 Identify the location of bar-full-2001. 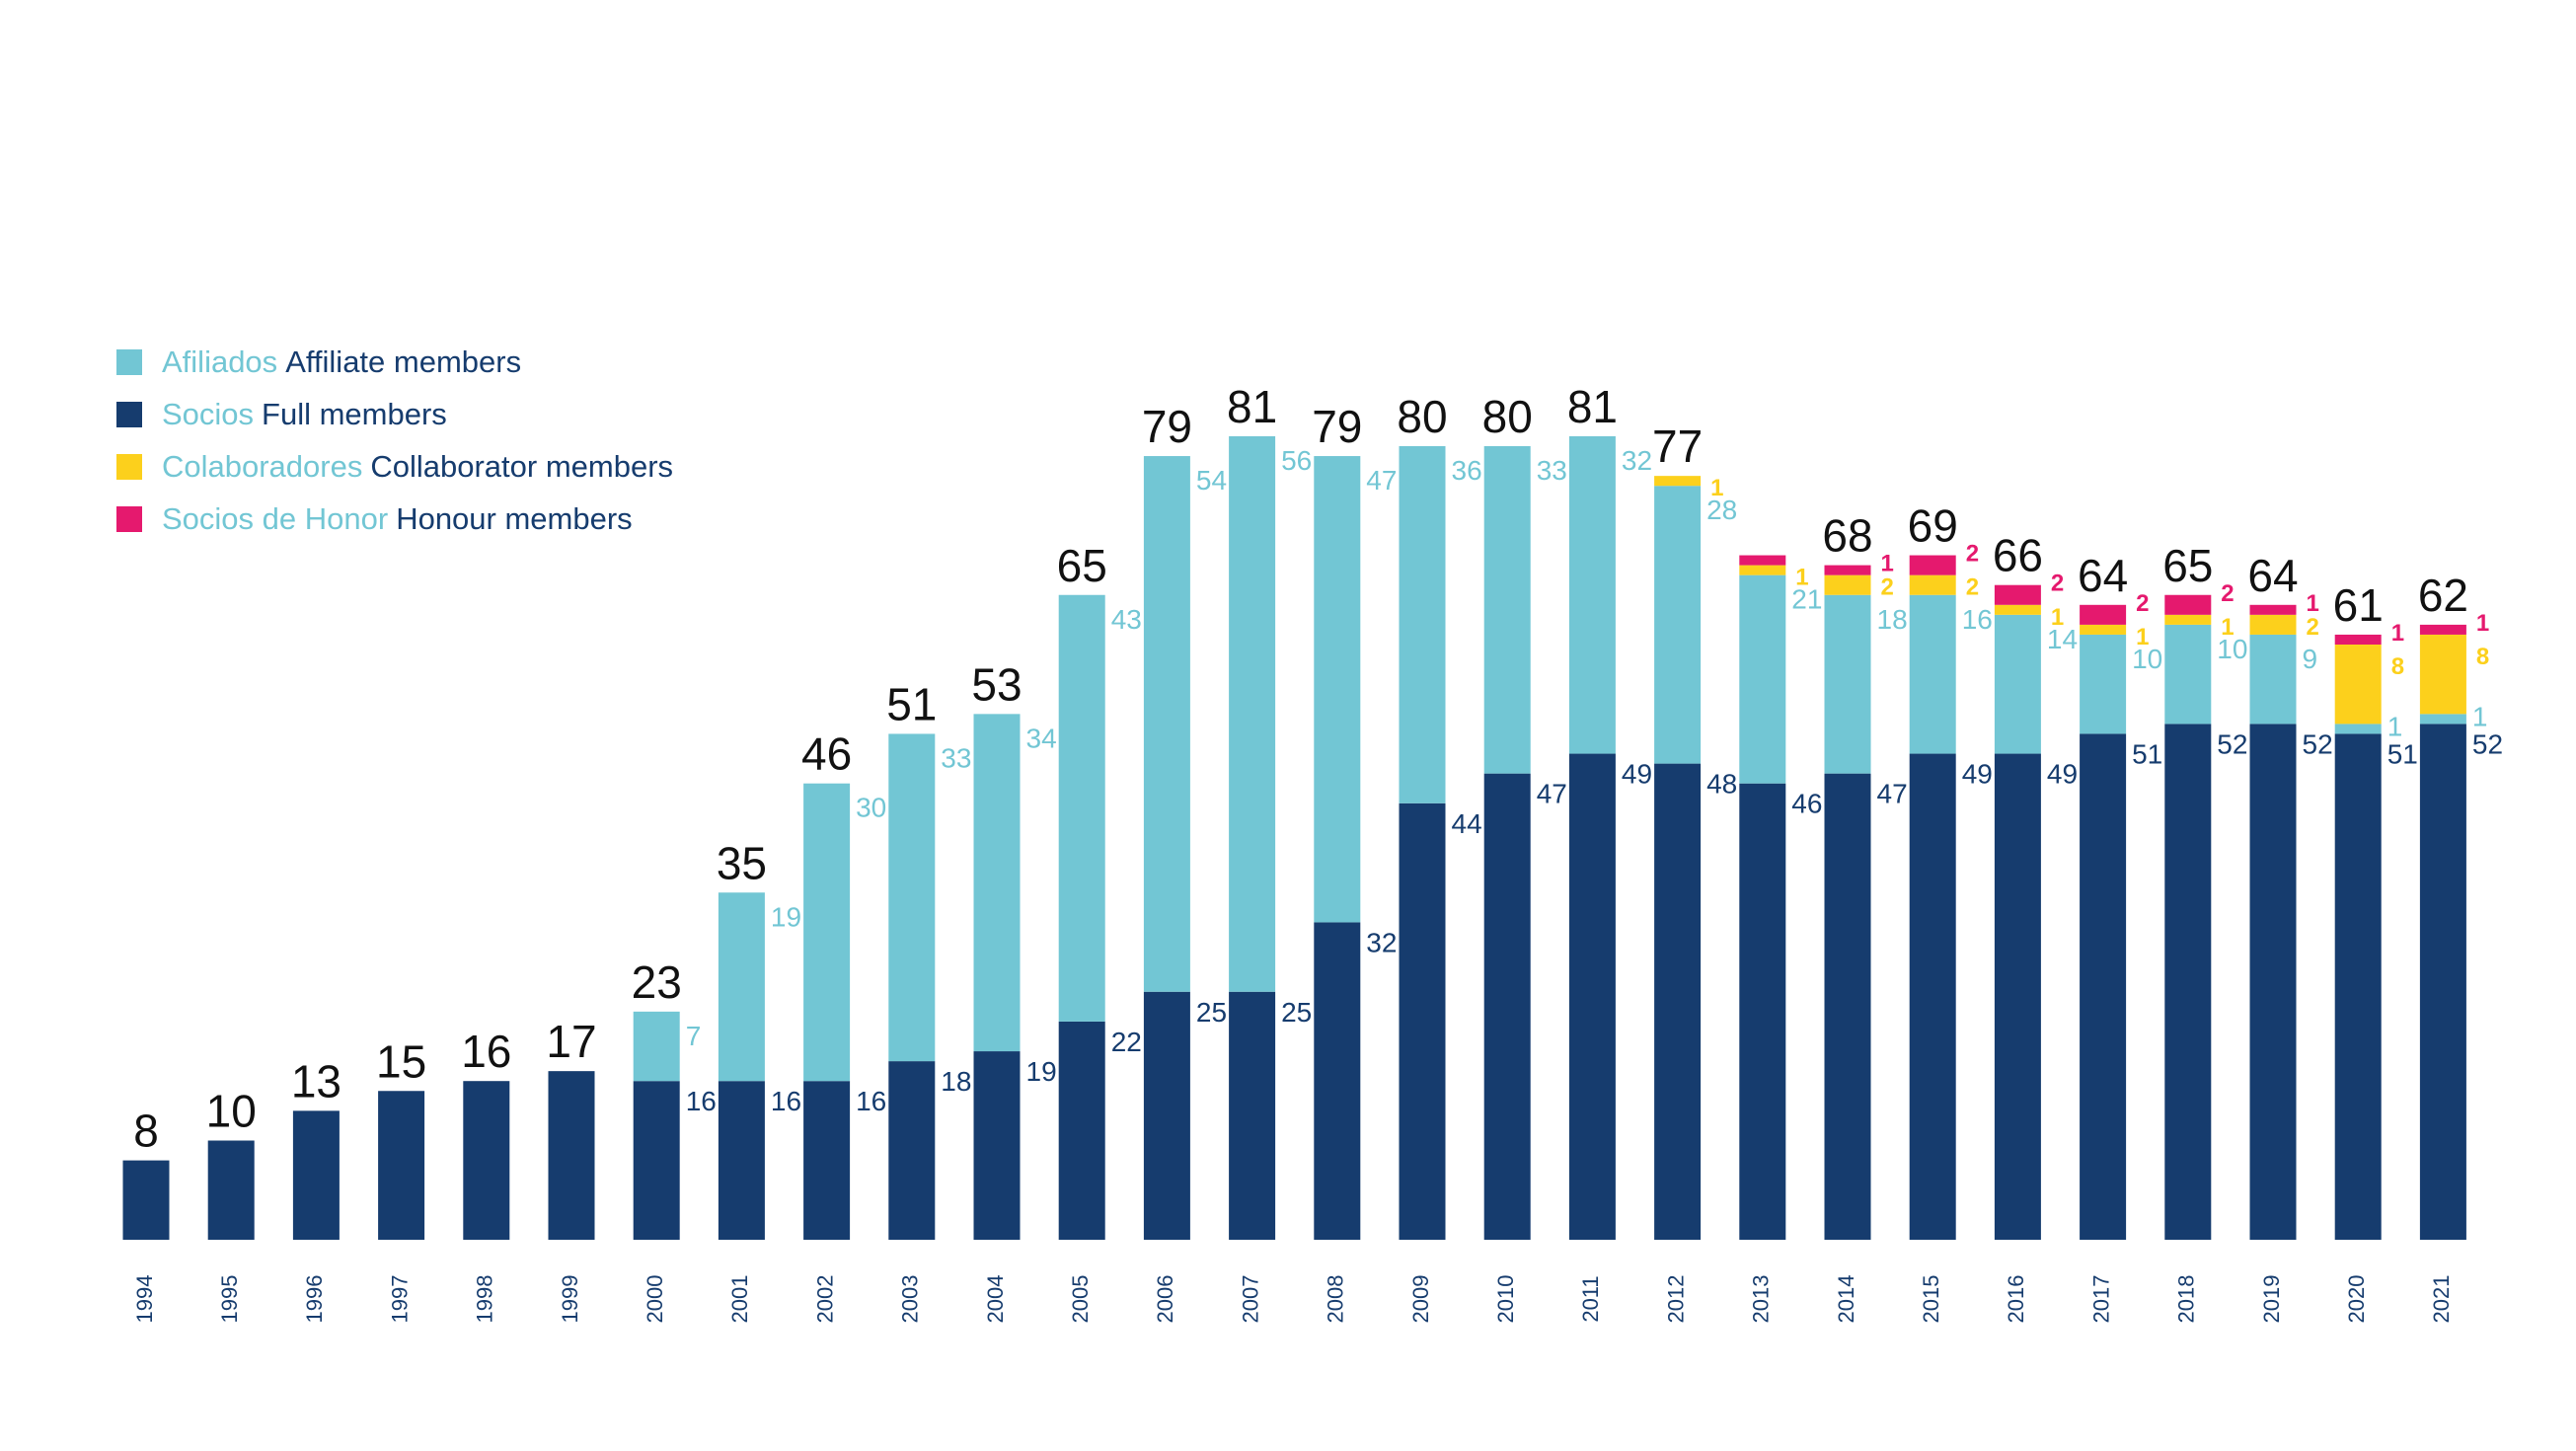
(741, 1160).